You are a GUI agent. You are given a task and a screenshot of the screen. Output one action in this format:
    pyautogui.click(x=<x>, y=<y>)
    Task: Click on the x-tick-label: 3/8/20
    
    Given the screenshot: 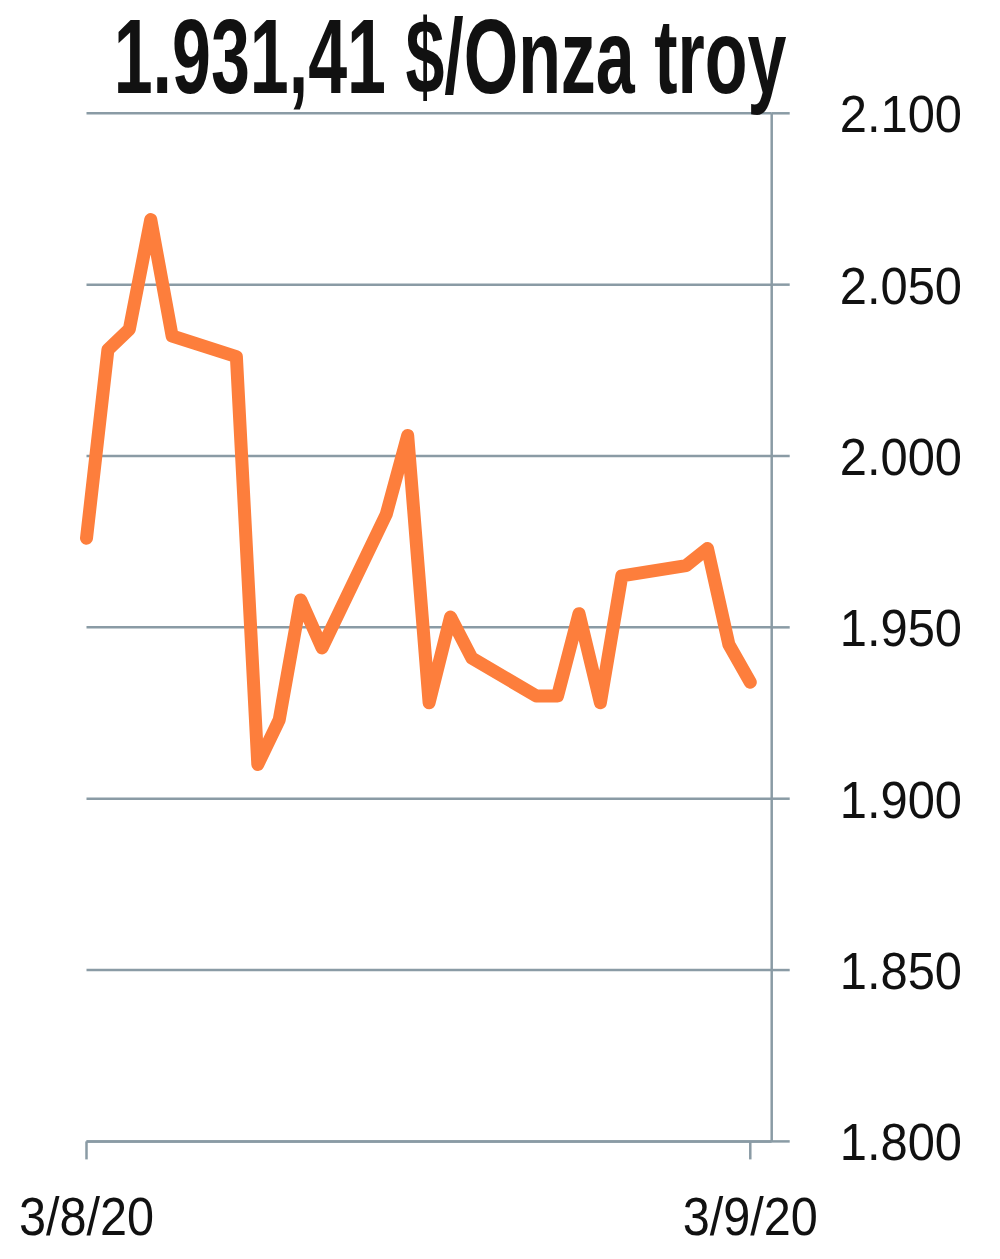 What is the action you would take?
    pyautogui.click(x=86, y=1216)
    